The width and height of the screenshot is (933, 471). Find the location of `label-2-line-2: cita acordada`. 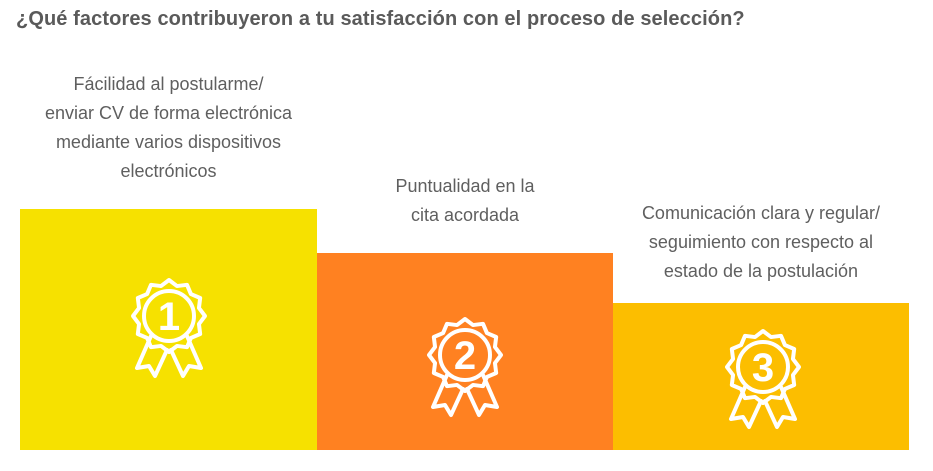

label-2-line-2: cita acordada is located at coordinates (465, 215).